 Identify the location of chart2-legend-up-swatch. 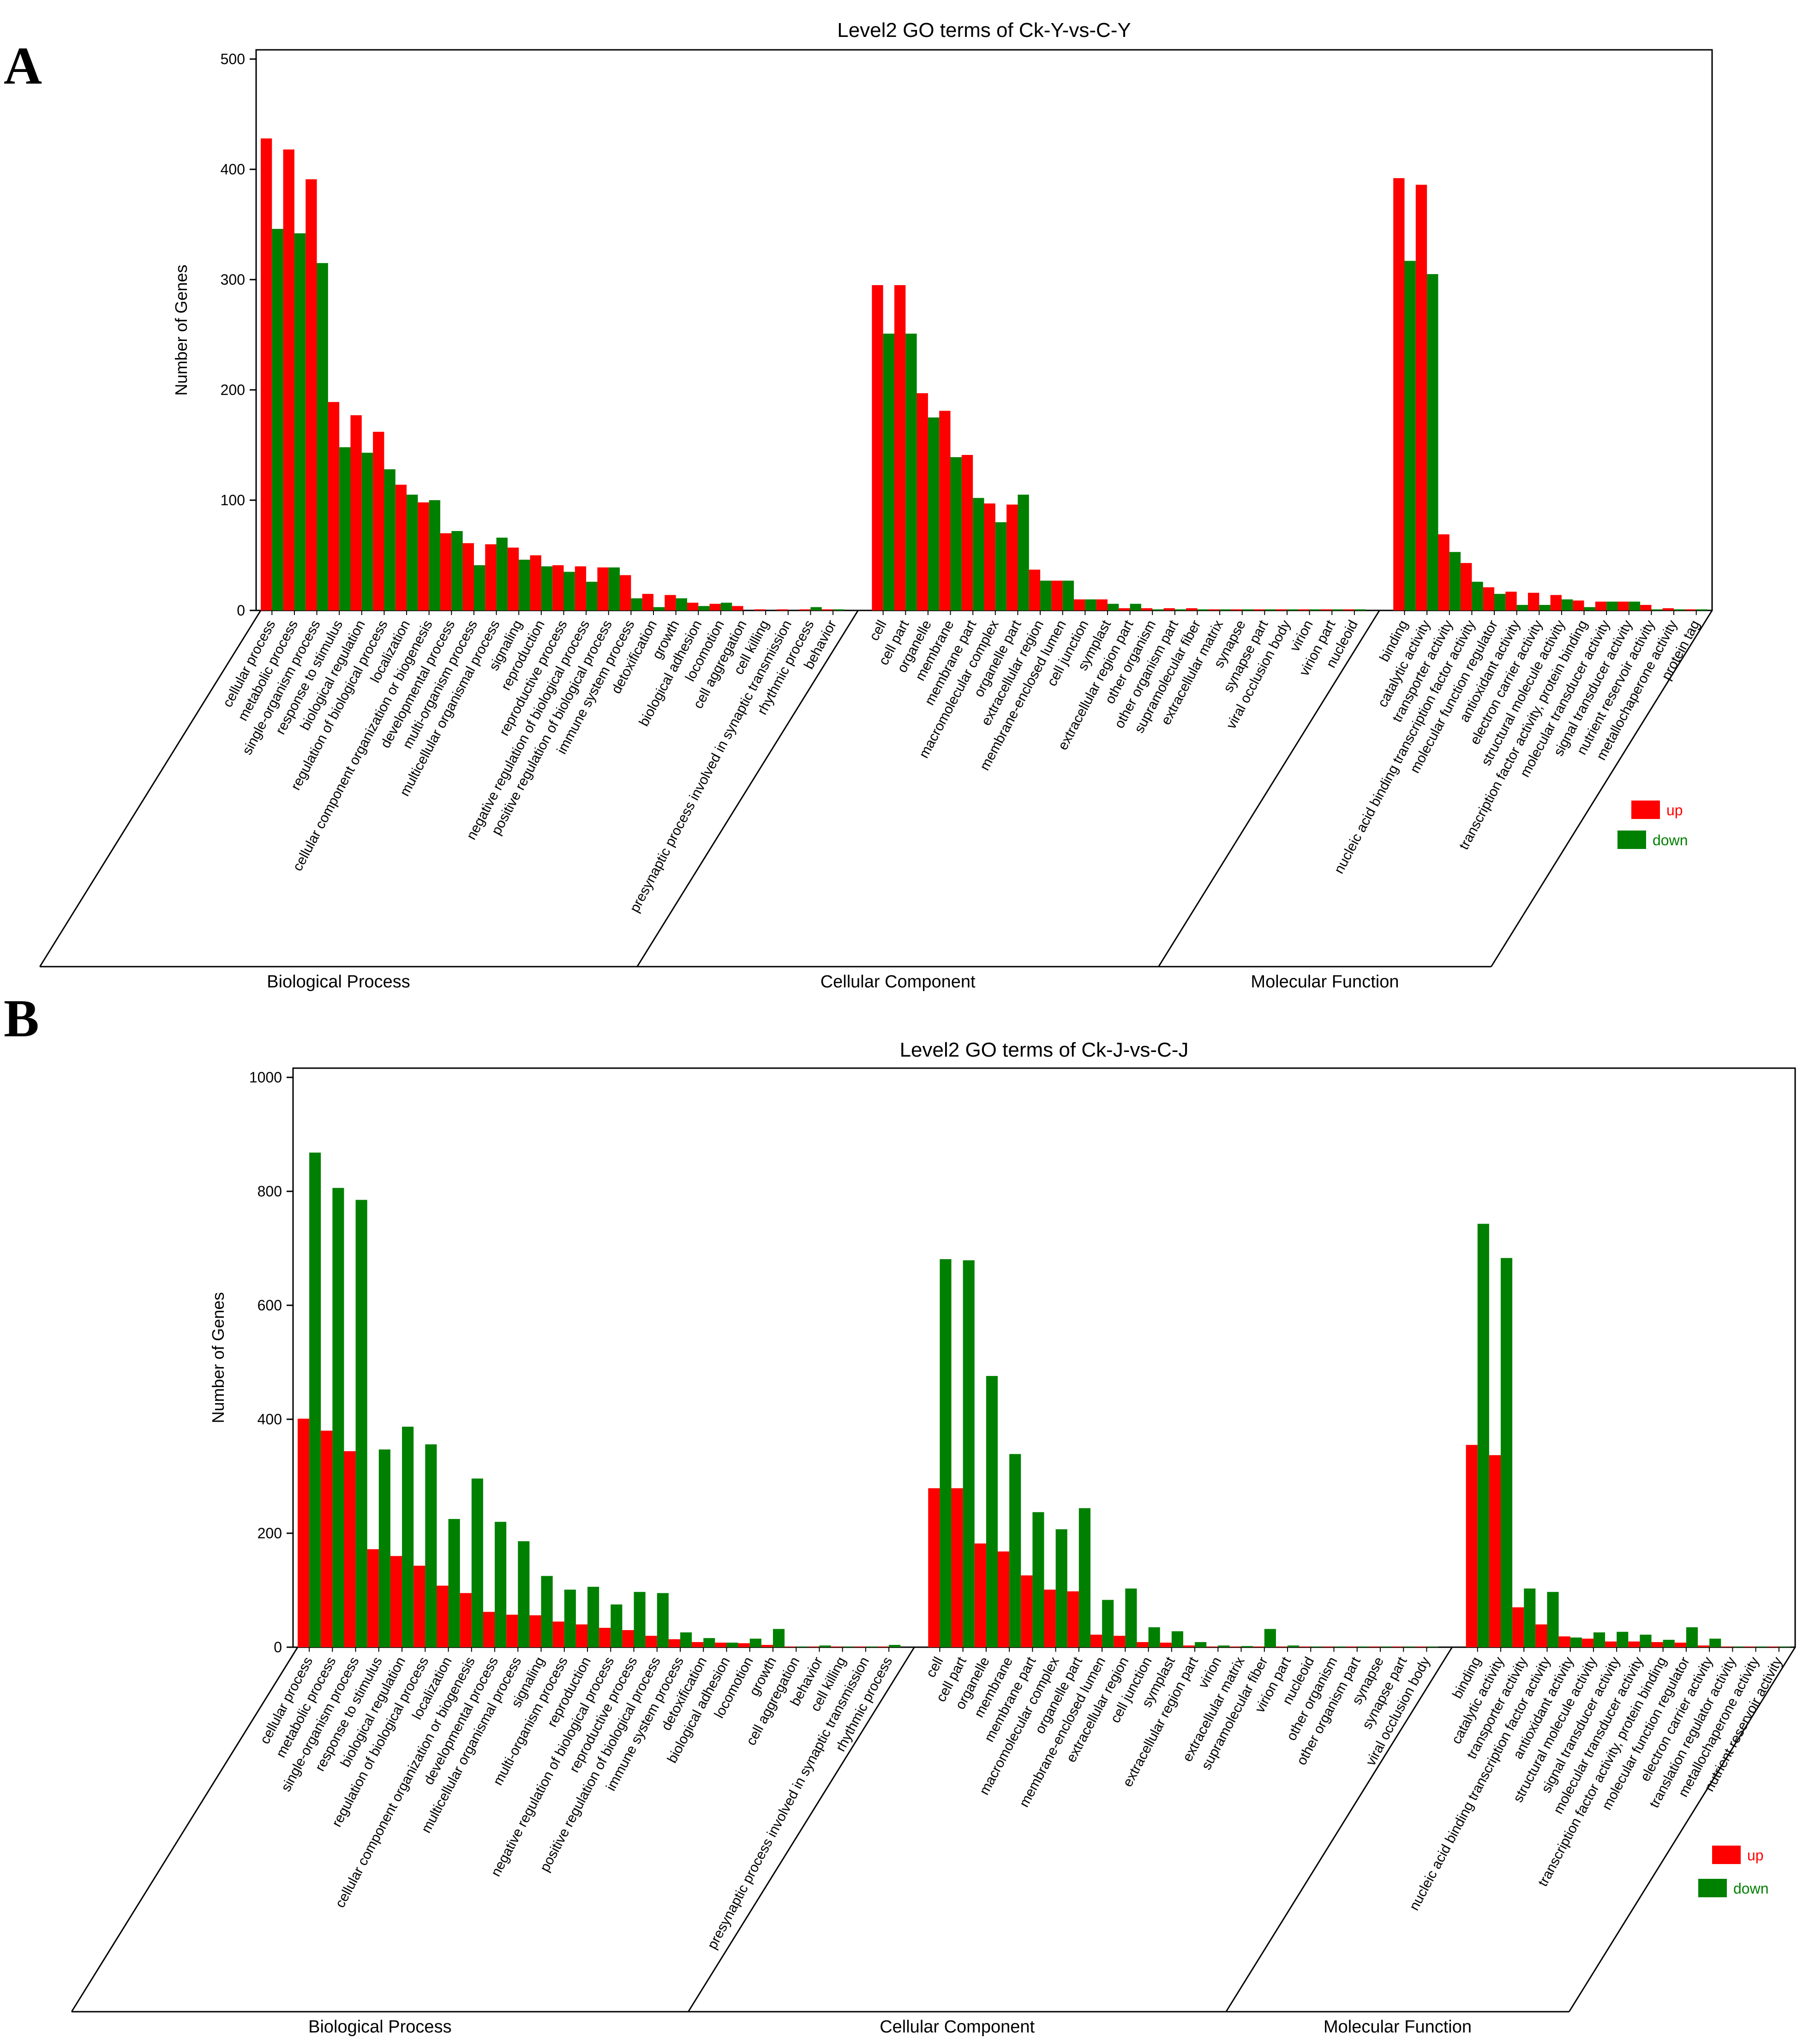
(1726, 1855).